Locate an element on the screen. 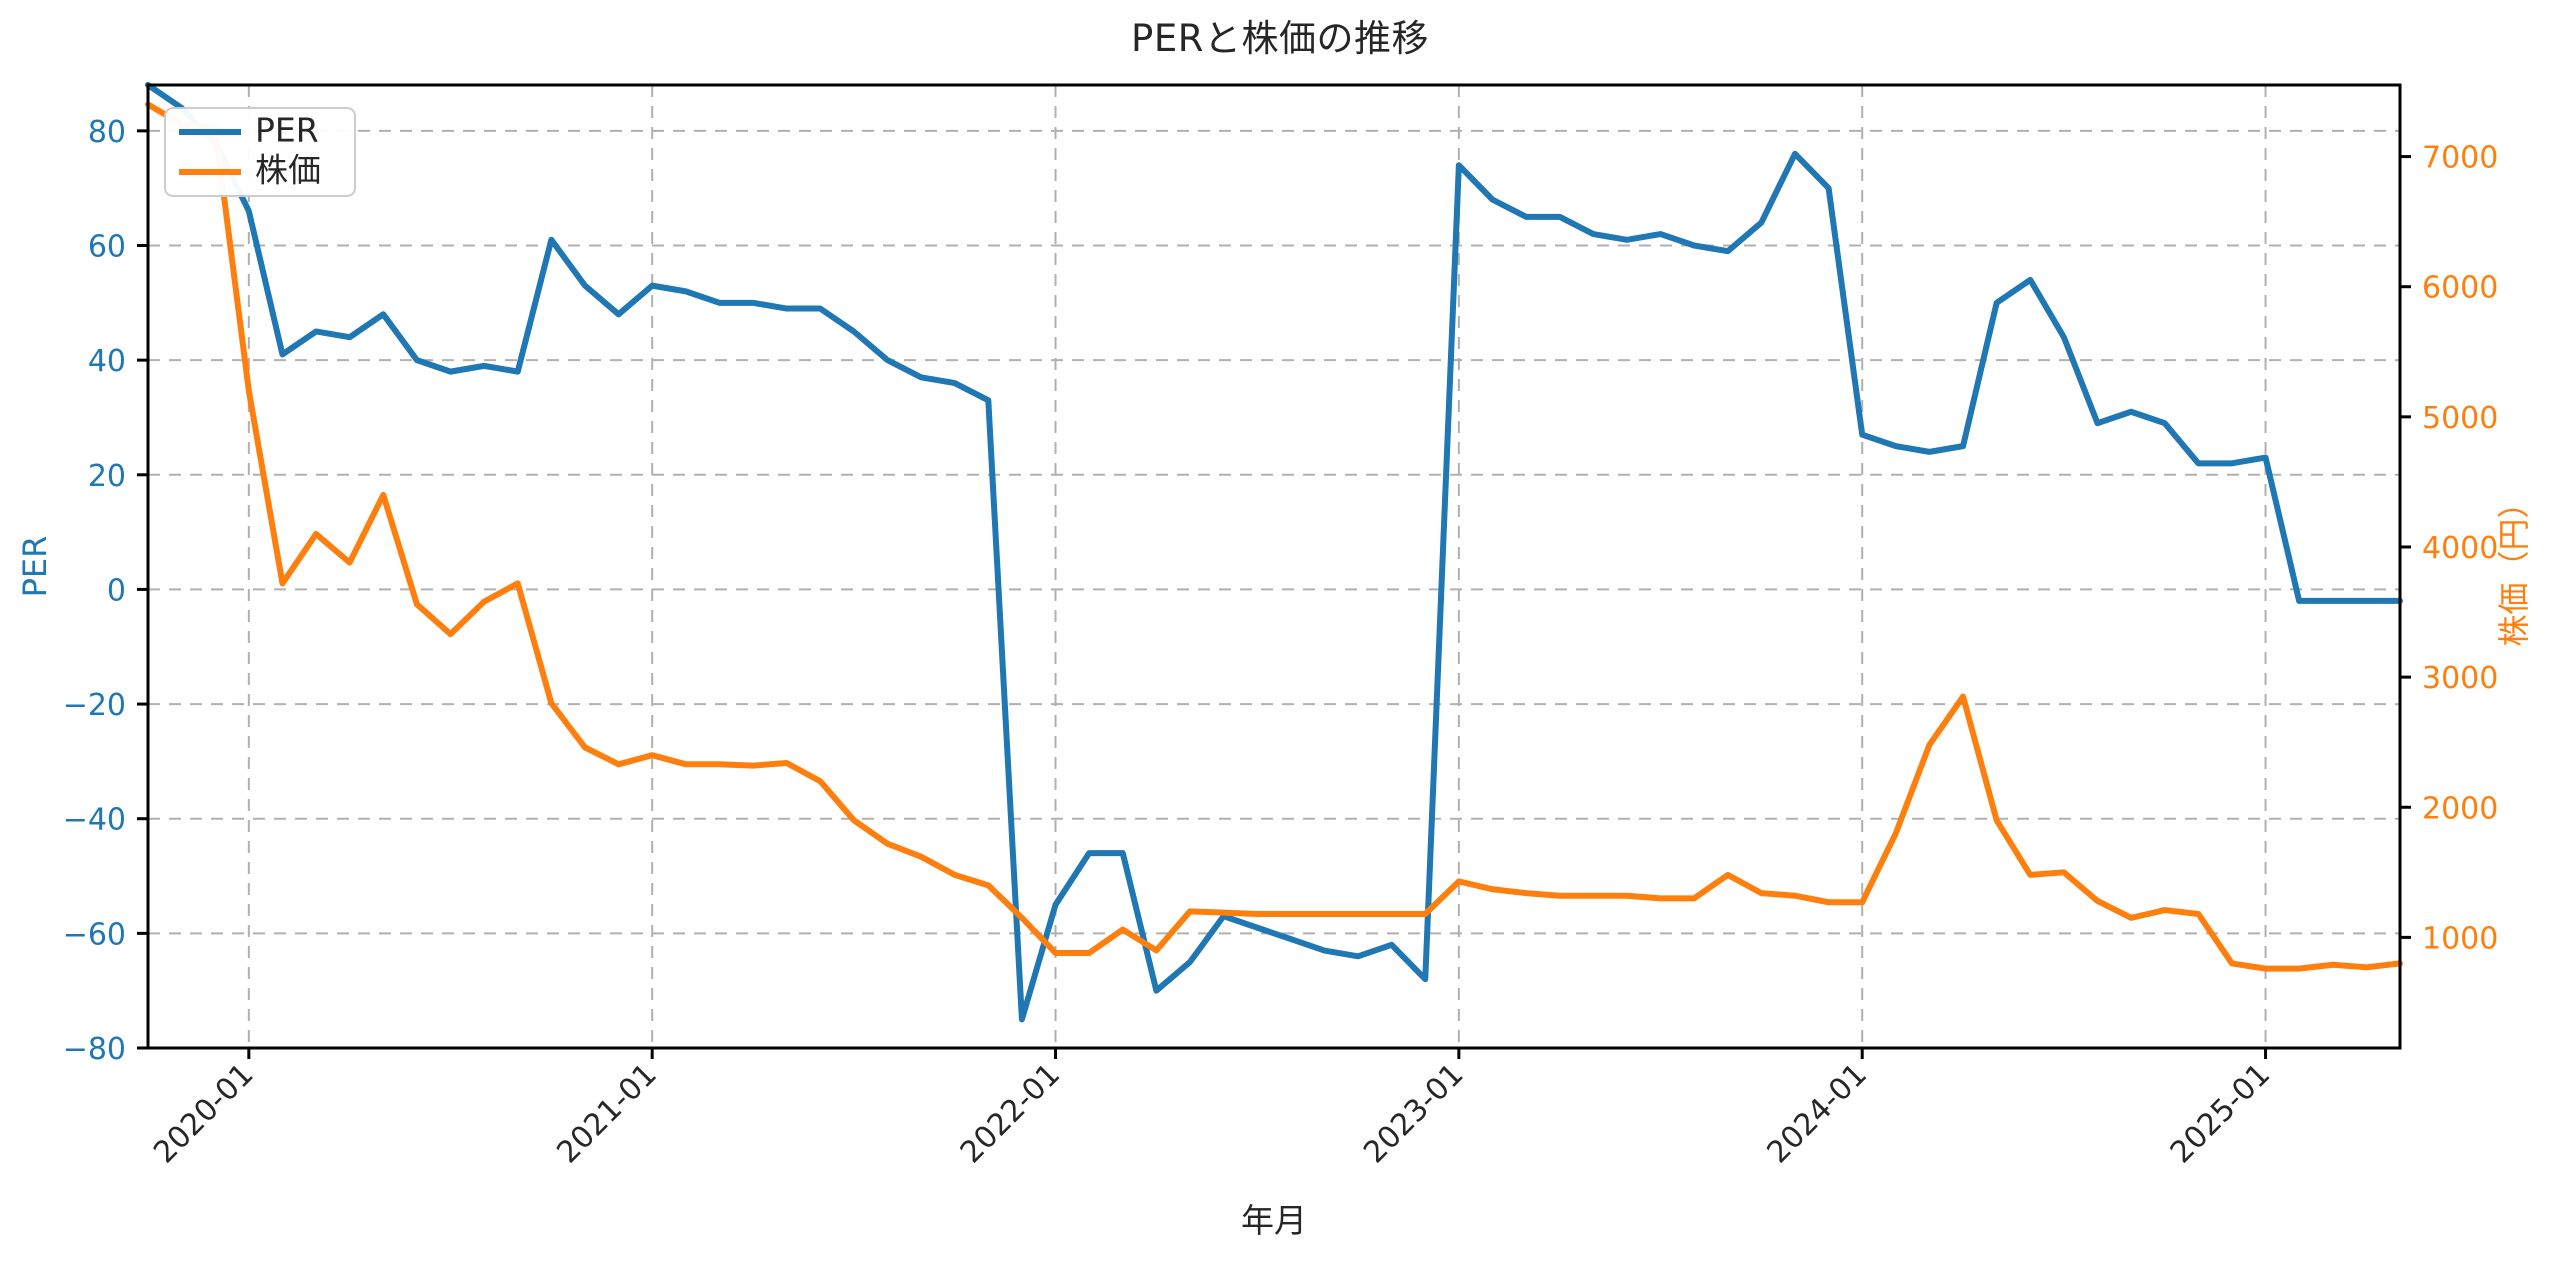 Image resolution: width=2560 pixels, height=1269 pixels. legend-label-per: PER is located at coordinates (287, 130).